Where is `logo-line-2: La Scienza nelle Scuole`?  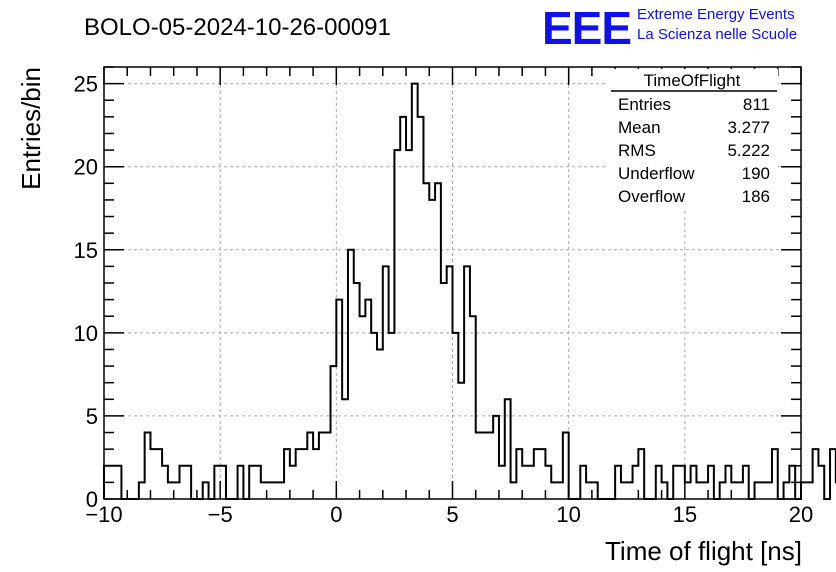 logo-line-2: La Scienza nelle Scuole is located at coordinates (717, 34).